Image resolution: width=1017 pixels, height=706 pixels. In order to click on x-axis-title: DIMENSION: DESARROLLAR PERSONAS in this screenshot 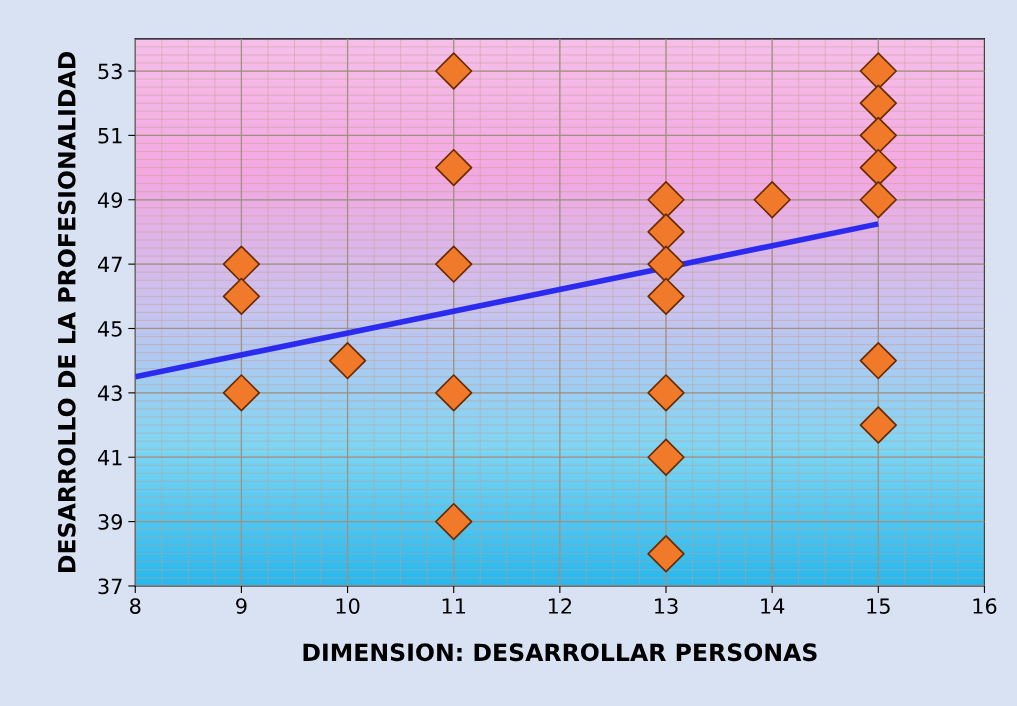, I will do `click(560, 652)`.